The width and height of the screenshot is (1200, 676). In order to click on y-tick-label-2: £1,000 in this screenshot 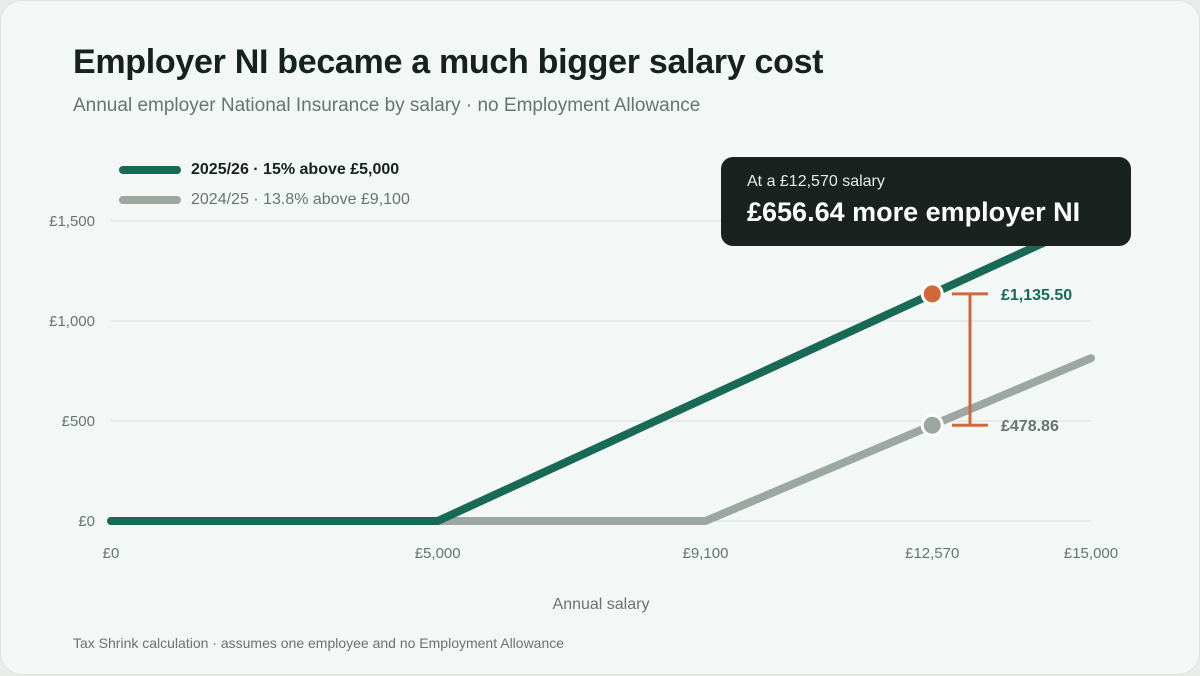, I will do `click(72, 321)`.